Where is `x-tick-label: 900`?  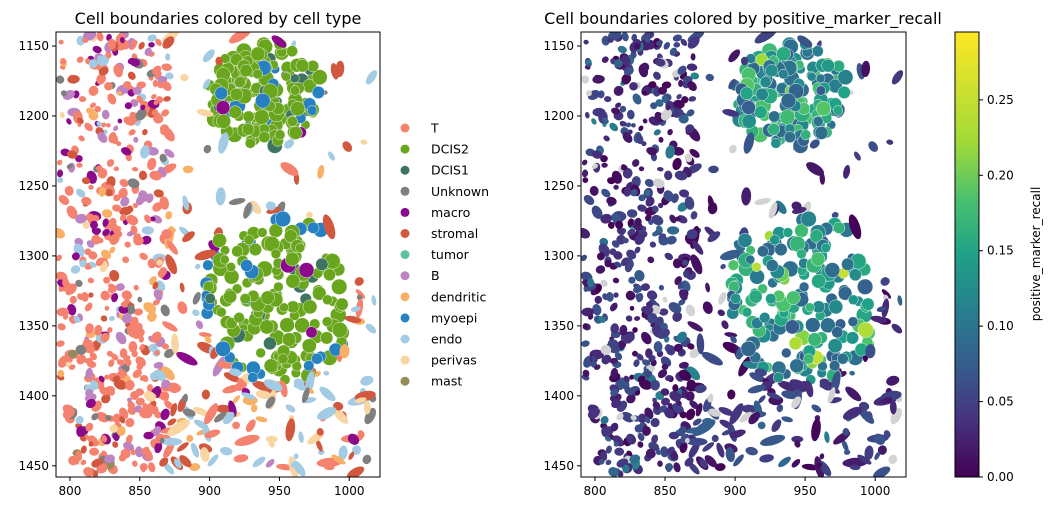
x-tick-label: 900 is located at coordinates (209, 491).